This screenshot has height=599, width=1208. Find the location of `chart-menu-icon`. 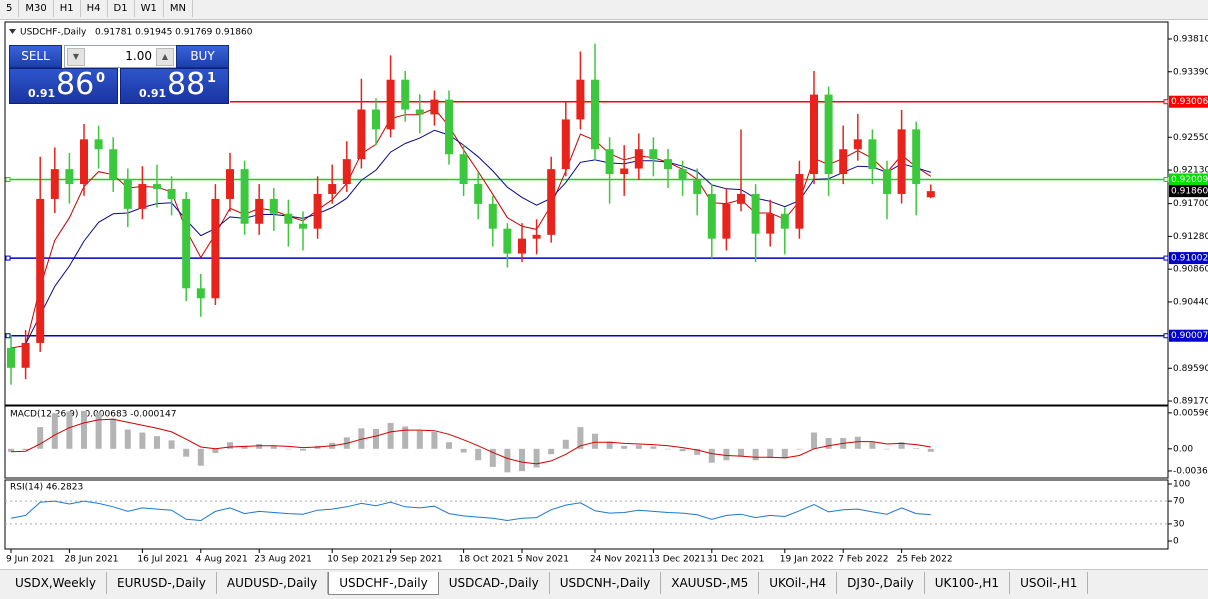

chart-menu-icon is located at coordinates (12, 31).